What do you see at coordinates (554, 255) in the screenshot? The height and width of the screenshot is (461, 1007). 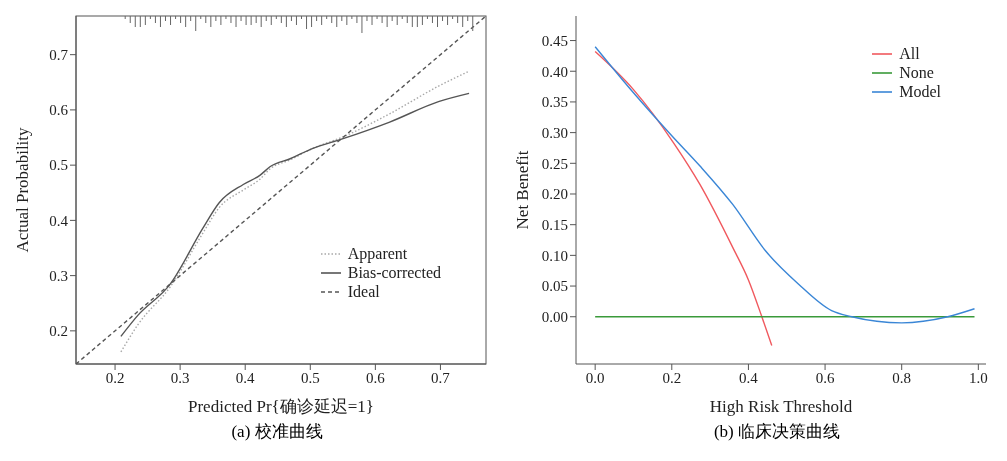 I see `y-tick-label: 0.10` at bounding box center [554, 255].